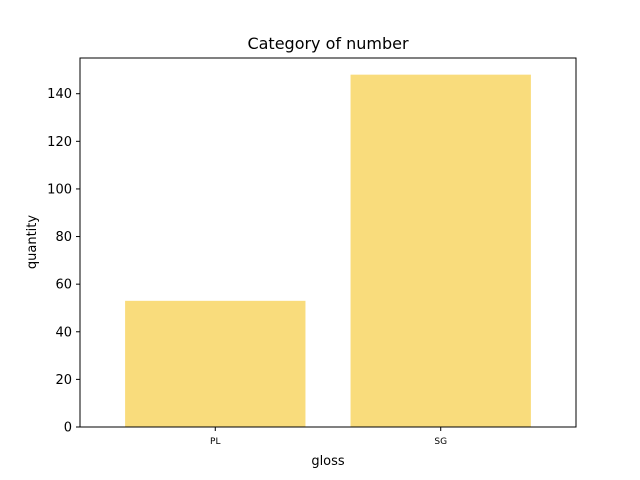 The width and height of the screenshot is (640, 480). I want to click on y-tick-label: 120, so click(59, 142).